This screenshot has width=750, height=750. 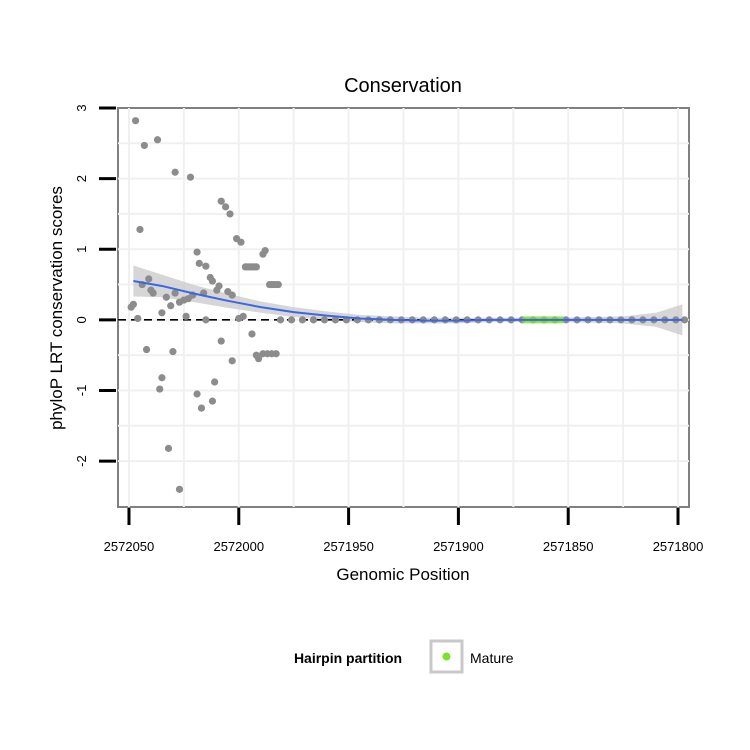 What do you see at coordinates (81, 249) in the screenshot?
I see `y-tick-label: 1` at bounding box center [81, 249].